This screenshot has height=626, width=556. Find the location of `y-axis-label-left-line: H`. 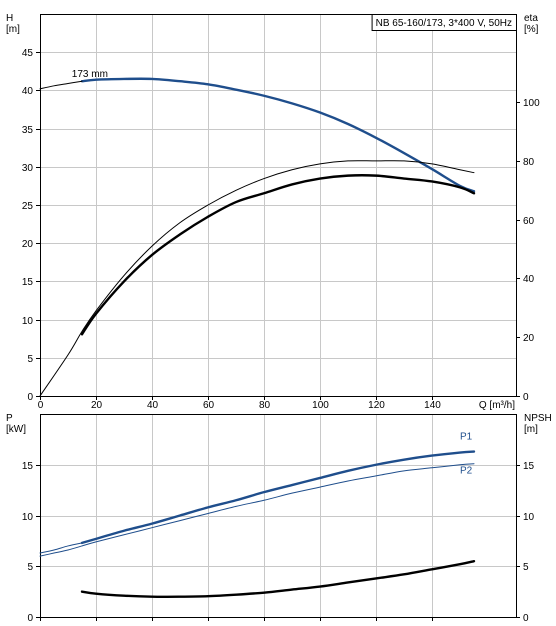

y-axis-label-left-line: H is located at coordinates (9, 18).